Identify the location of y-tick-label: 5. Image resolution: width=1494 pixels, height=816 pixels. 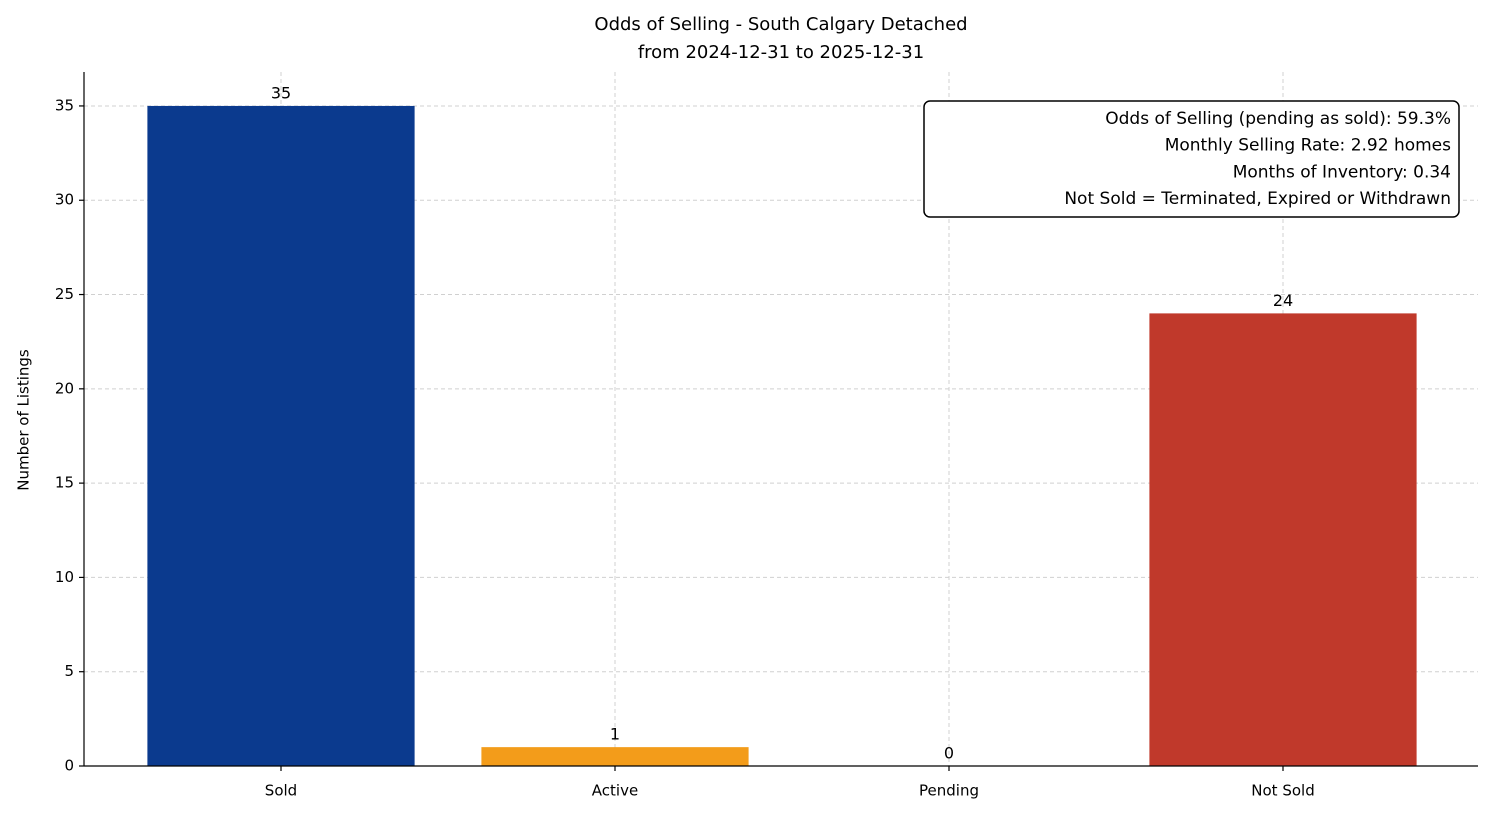
(69, 671).